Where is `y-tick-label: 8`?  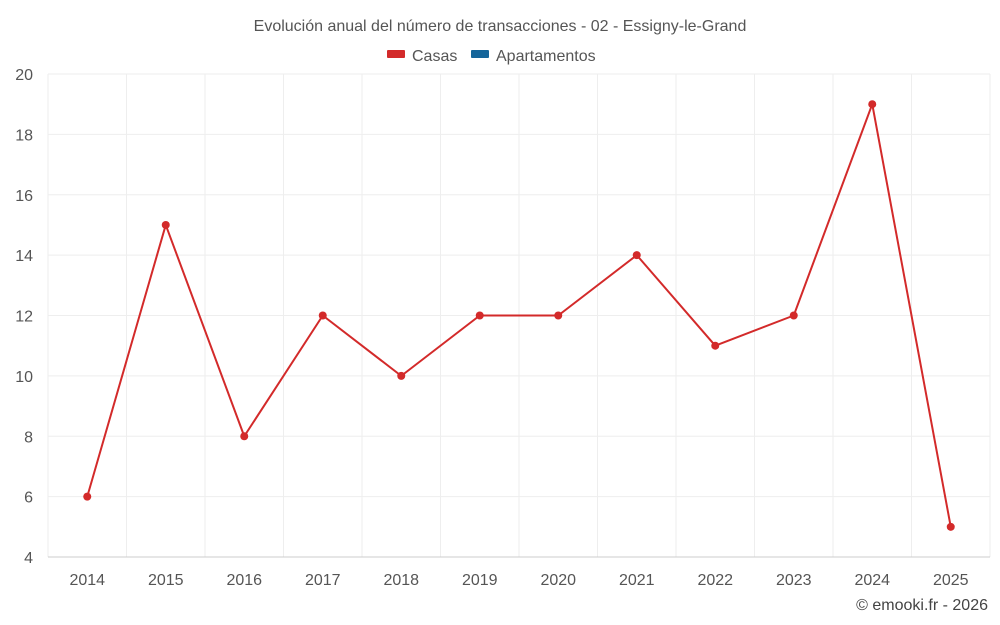
y-tick-label: 8 is located at coordinates (28, 437).